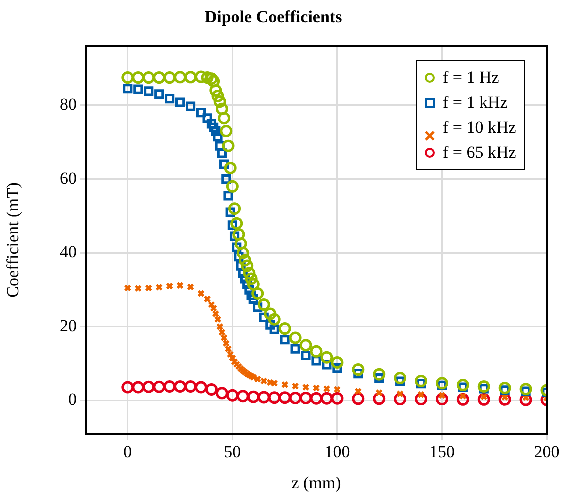  Describe the element at coordinates (479, 153) in the screenshot. I see `legend-label: f = 65 kHz` at that location.